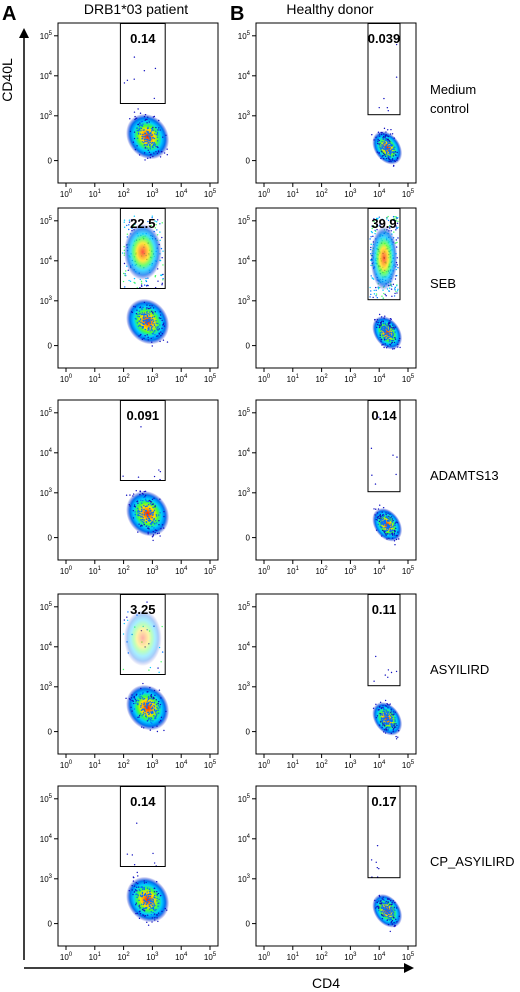 Image resolution: width=520 pixels, height=992 pixels. I want to click on y-axis-label: CD40L, so click(7, 80).